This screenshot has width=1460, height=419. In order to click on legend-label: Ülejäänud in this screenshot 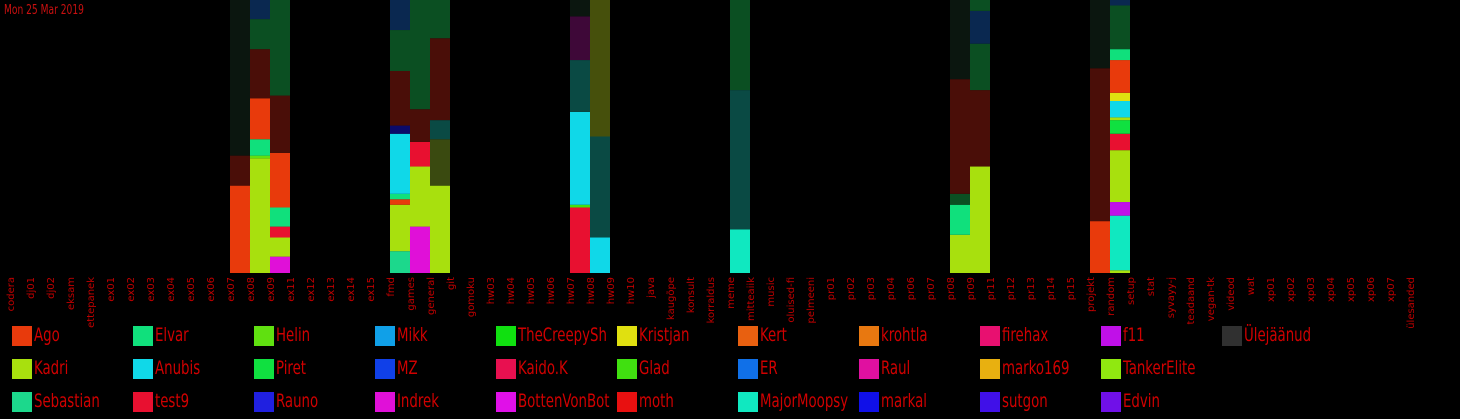, I will do `click(1278, 335)`.